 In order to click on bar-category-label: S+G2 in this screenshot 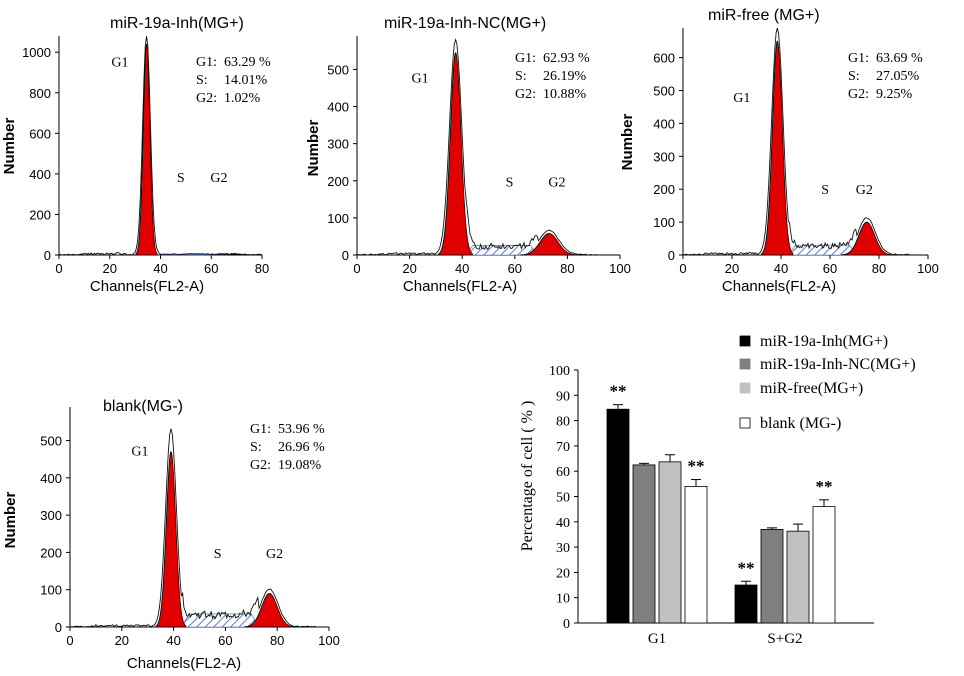, I will do `click(784, 639)`.